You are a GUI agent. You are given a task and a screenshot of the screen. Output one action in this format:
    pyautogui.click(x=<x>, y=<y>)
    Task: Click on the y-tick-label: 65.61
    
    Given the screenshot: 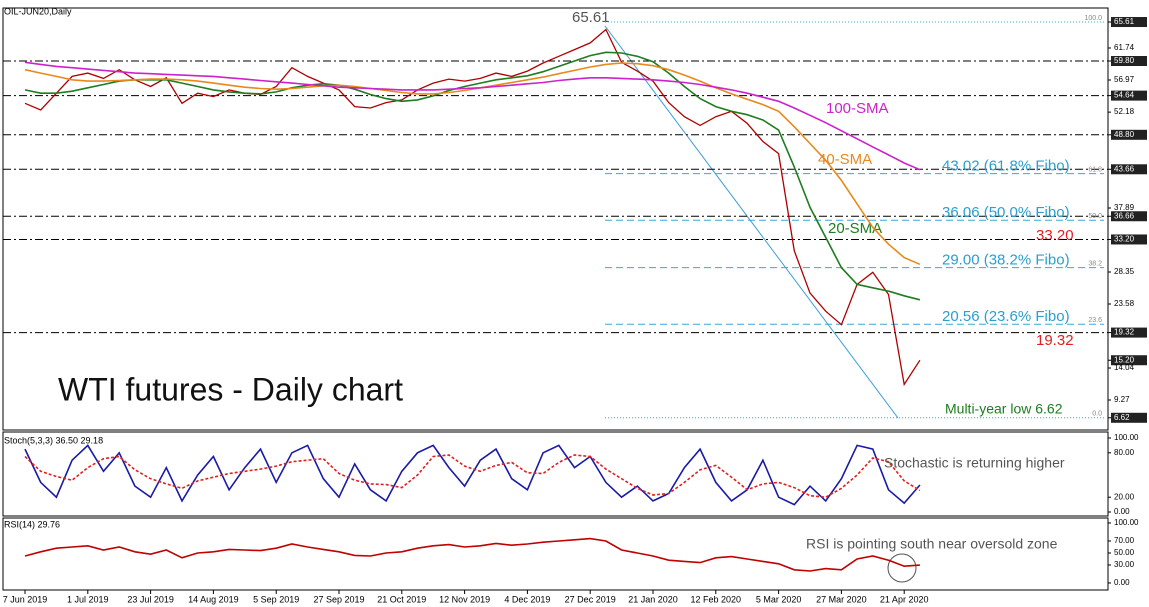 What is the action you would take?
    pyautogui.click(x=1124, y=21)
    